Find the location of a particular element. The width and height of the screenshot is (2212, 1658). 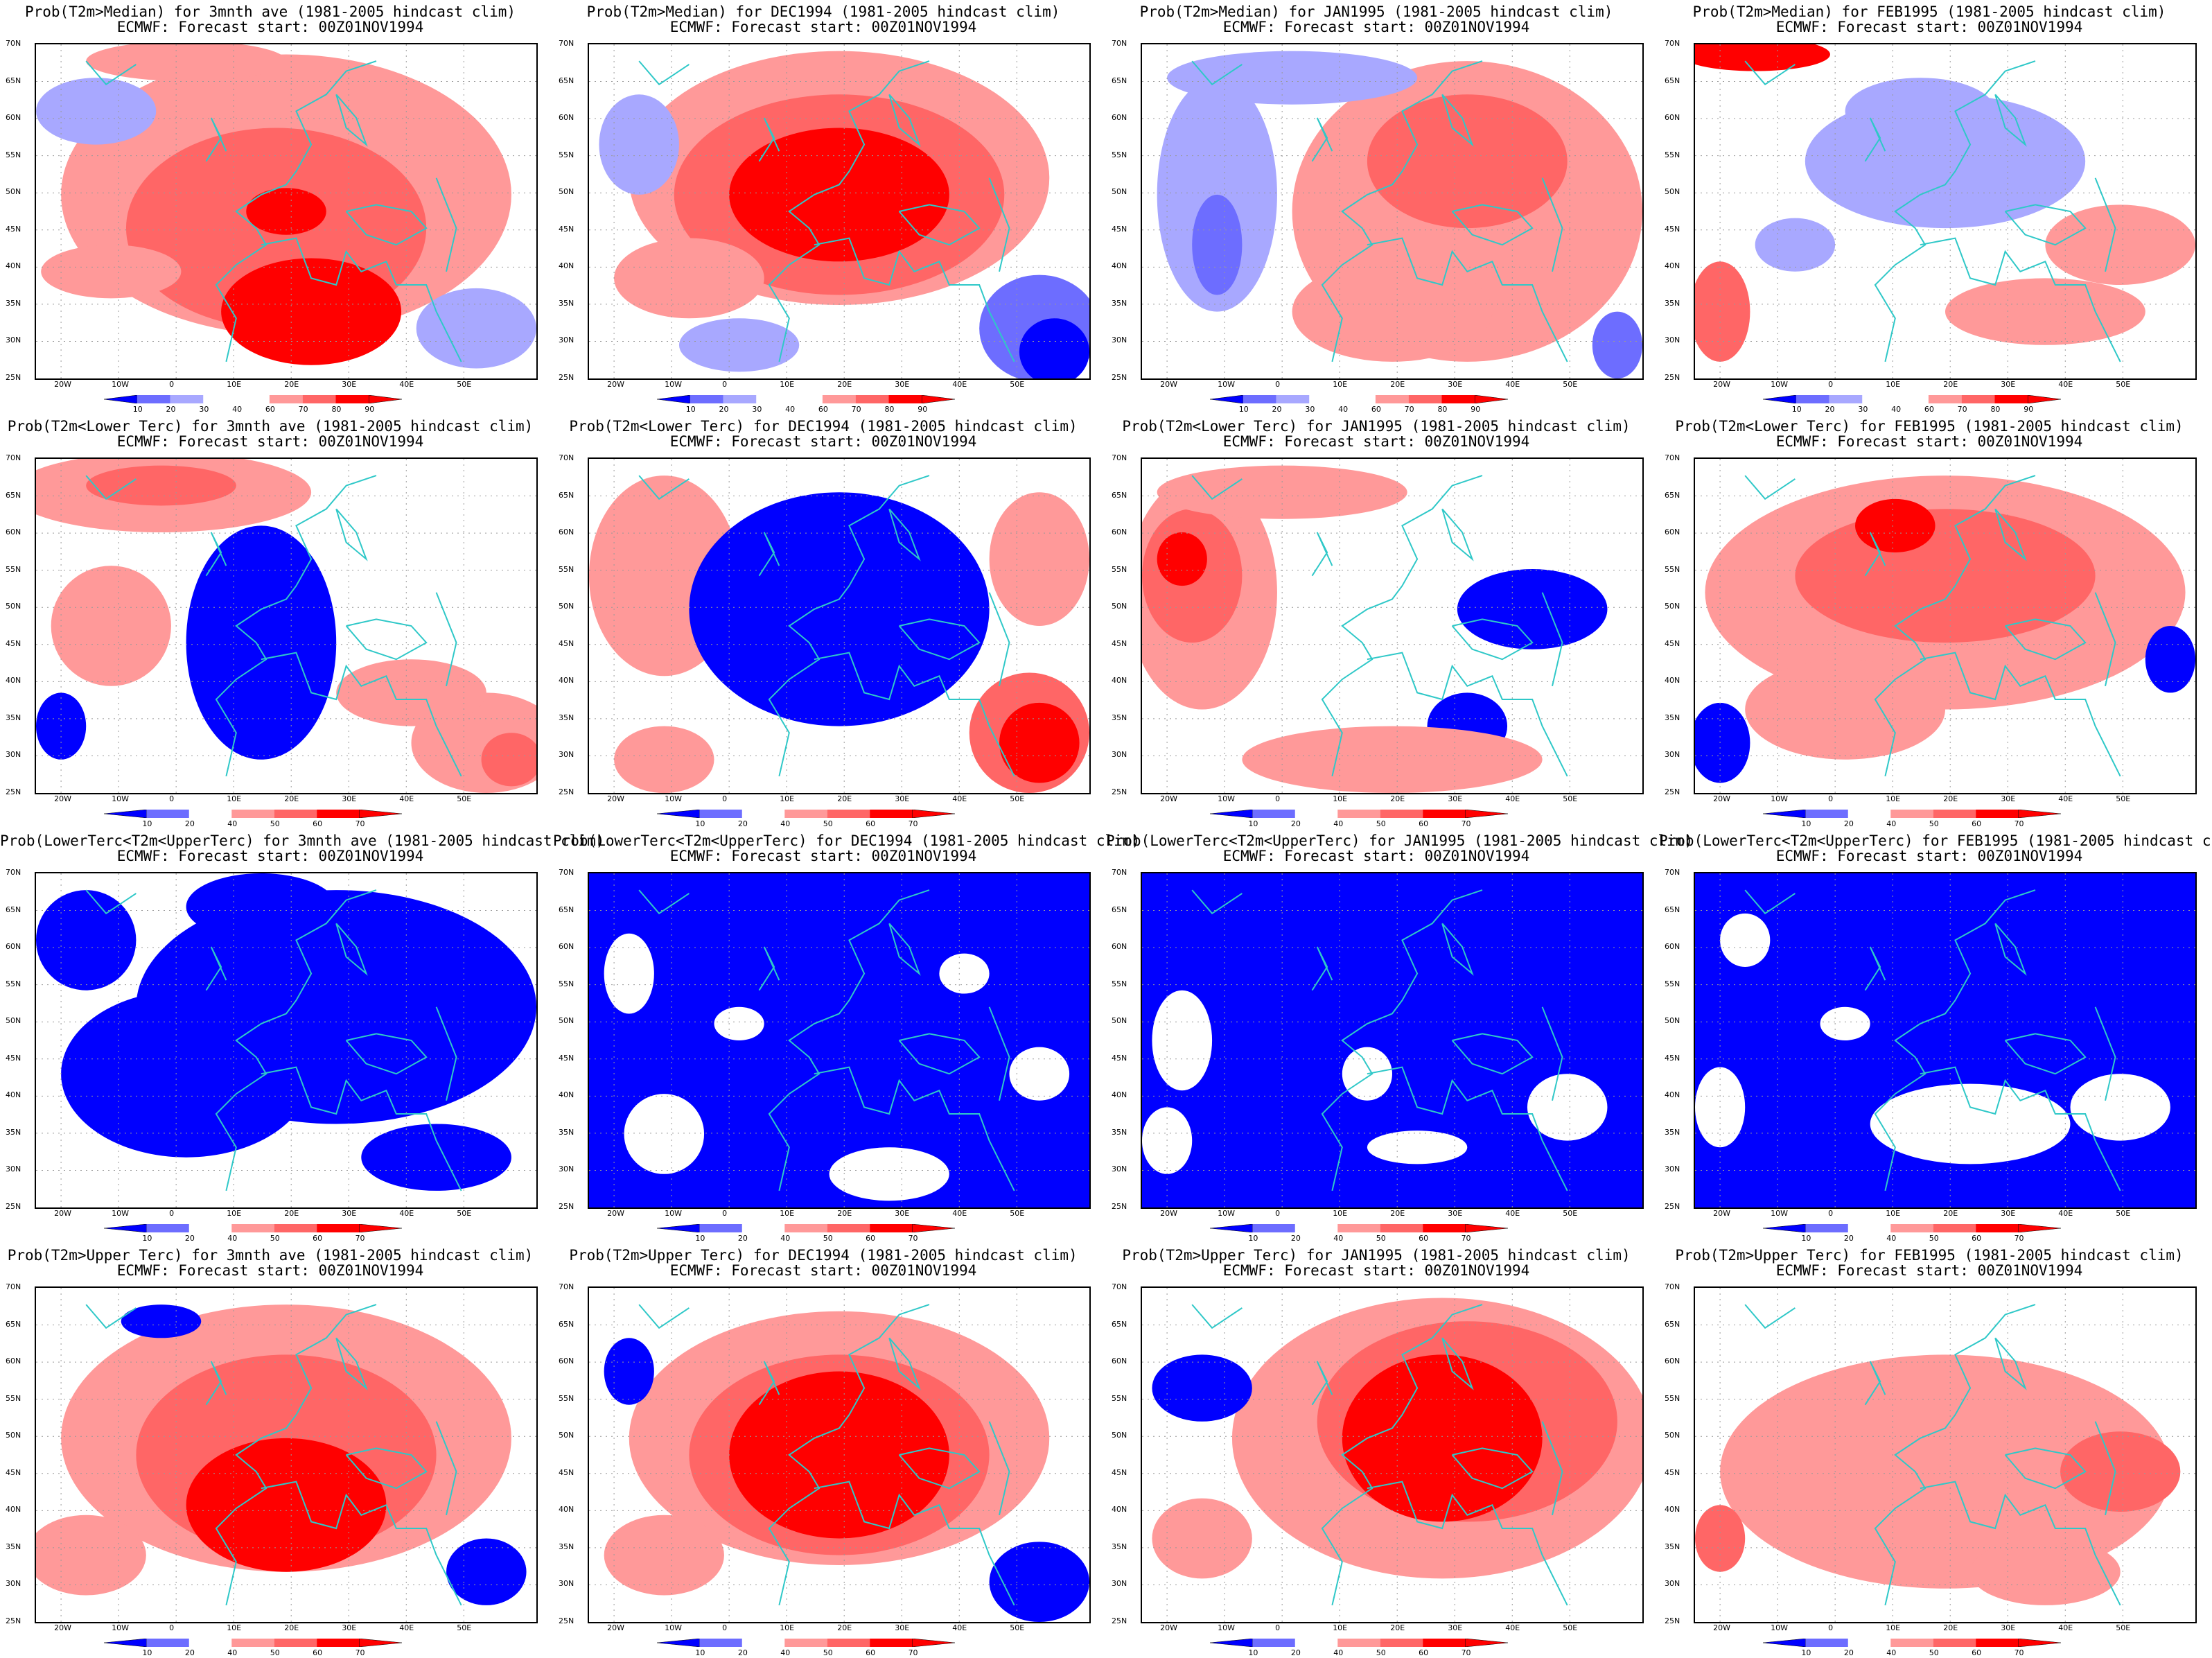

lat-tick-label: 25N is located at coordinates (566, 1621).